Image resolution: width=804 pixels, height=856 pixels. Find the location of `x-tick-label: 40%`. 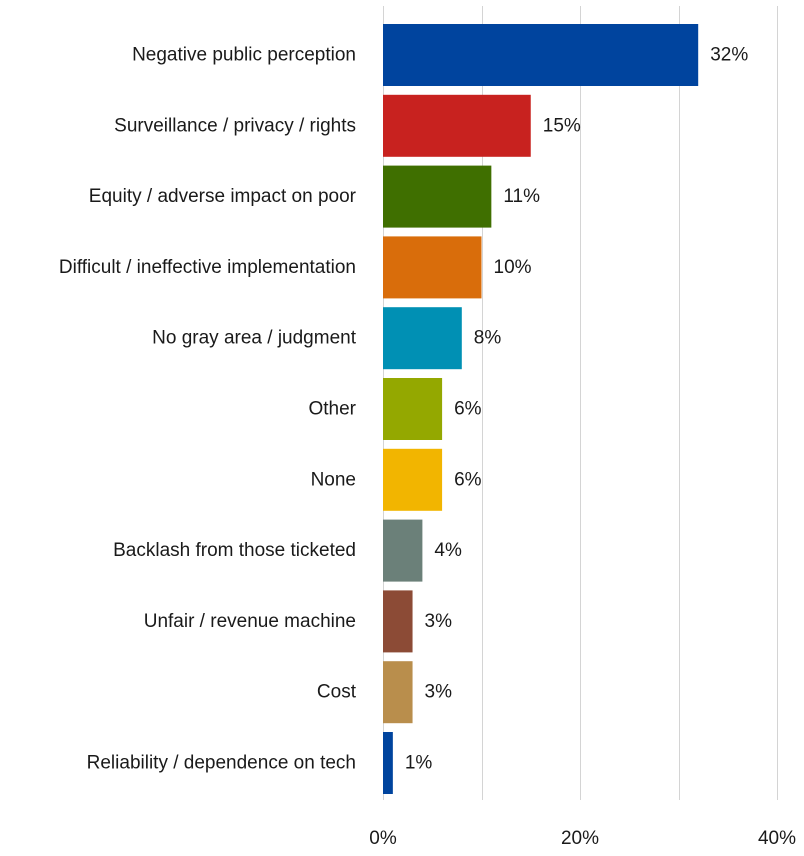

x-tick-label: 40% is located at coordinates (777, 838).